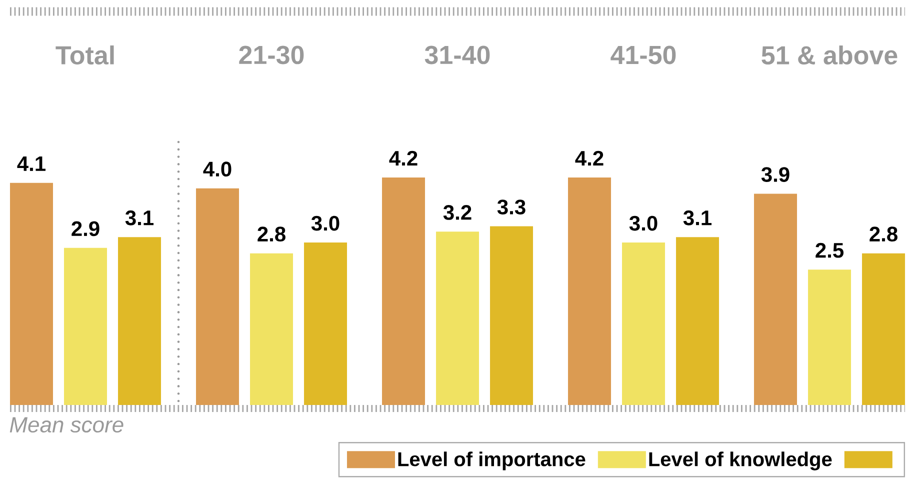 The image size is (912, 495). Describe the element at coordinates (830, 250) in the screenshot. I see `data-label: 2.5` at that location.